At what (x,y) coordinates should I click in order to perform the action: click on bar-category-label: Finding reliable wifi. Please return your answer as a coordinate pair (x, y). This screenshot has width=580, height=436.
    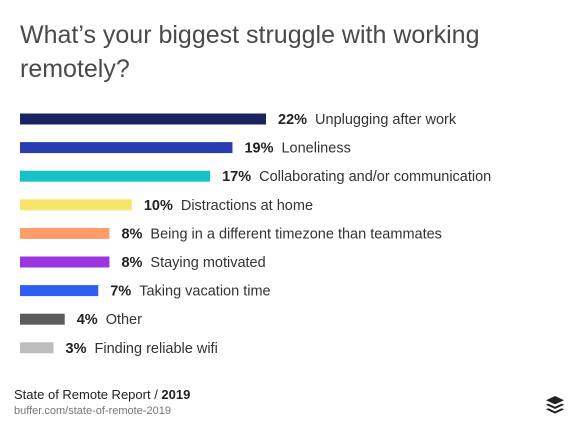
    Looking at the image, I should click on (156, 349).